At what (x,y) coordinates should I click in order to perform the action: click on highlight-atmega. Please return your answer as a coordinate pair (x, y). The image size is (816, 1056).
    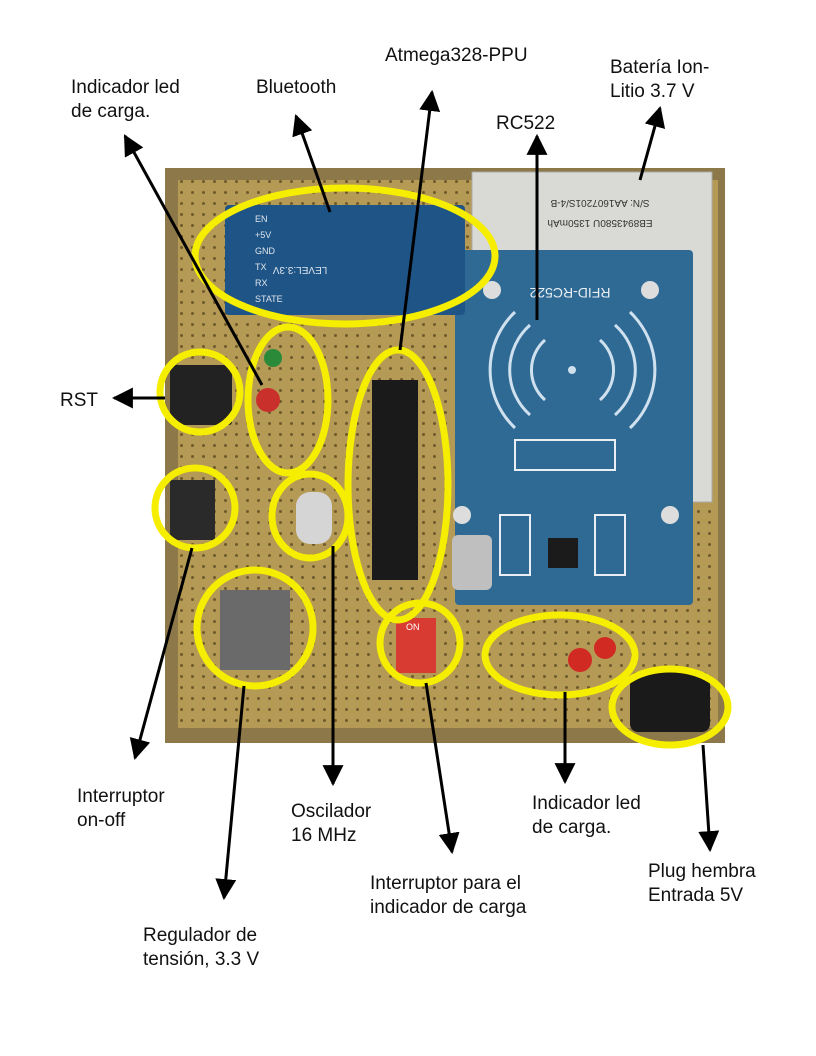
    Looking at the image, I should click on (398, 485).